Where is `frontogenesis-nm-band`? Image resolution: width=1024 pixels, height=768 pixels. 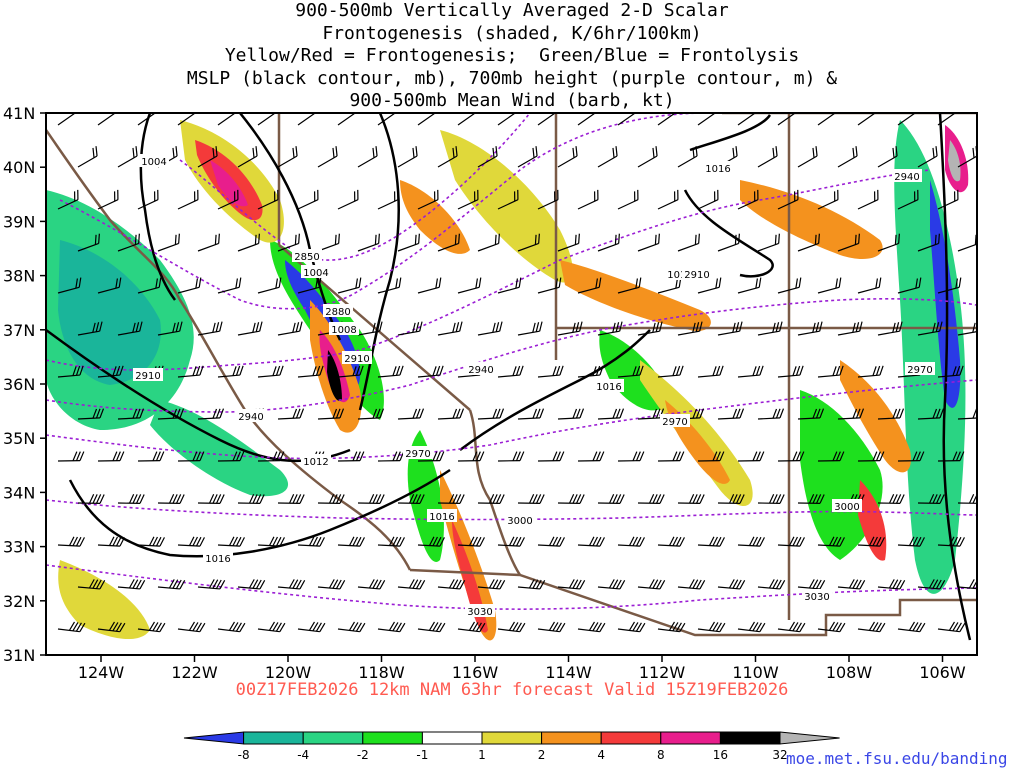
frontogenesis-nm-band is located at coordinates (875, 416).